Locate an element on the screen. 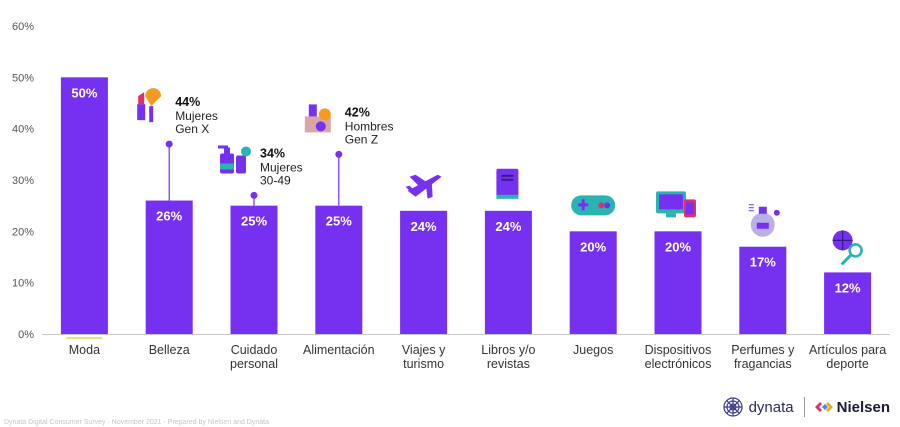 Image resolution: width=900 pixels, height=427 pixels. category-label: personal is located at coordinates (254, 364).